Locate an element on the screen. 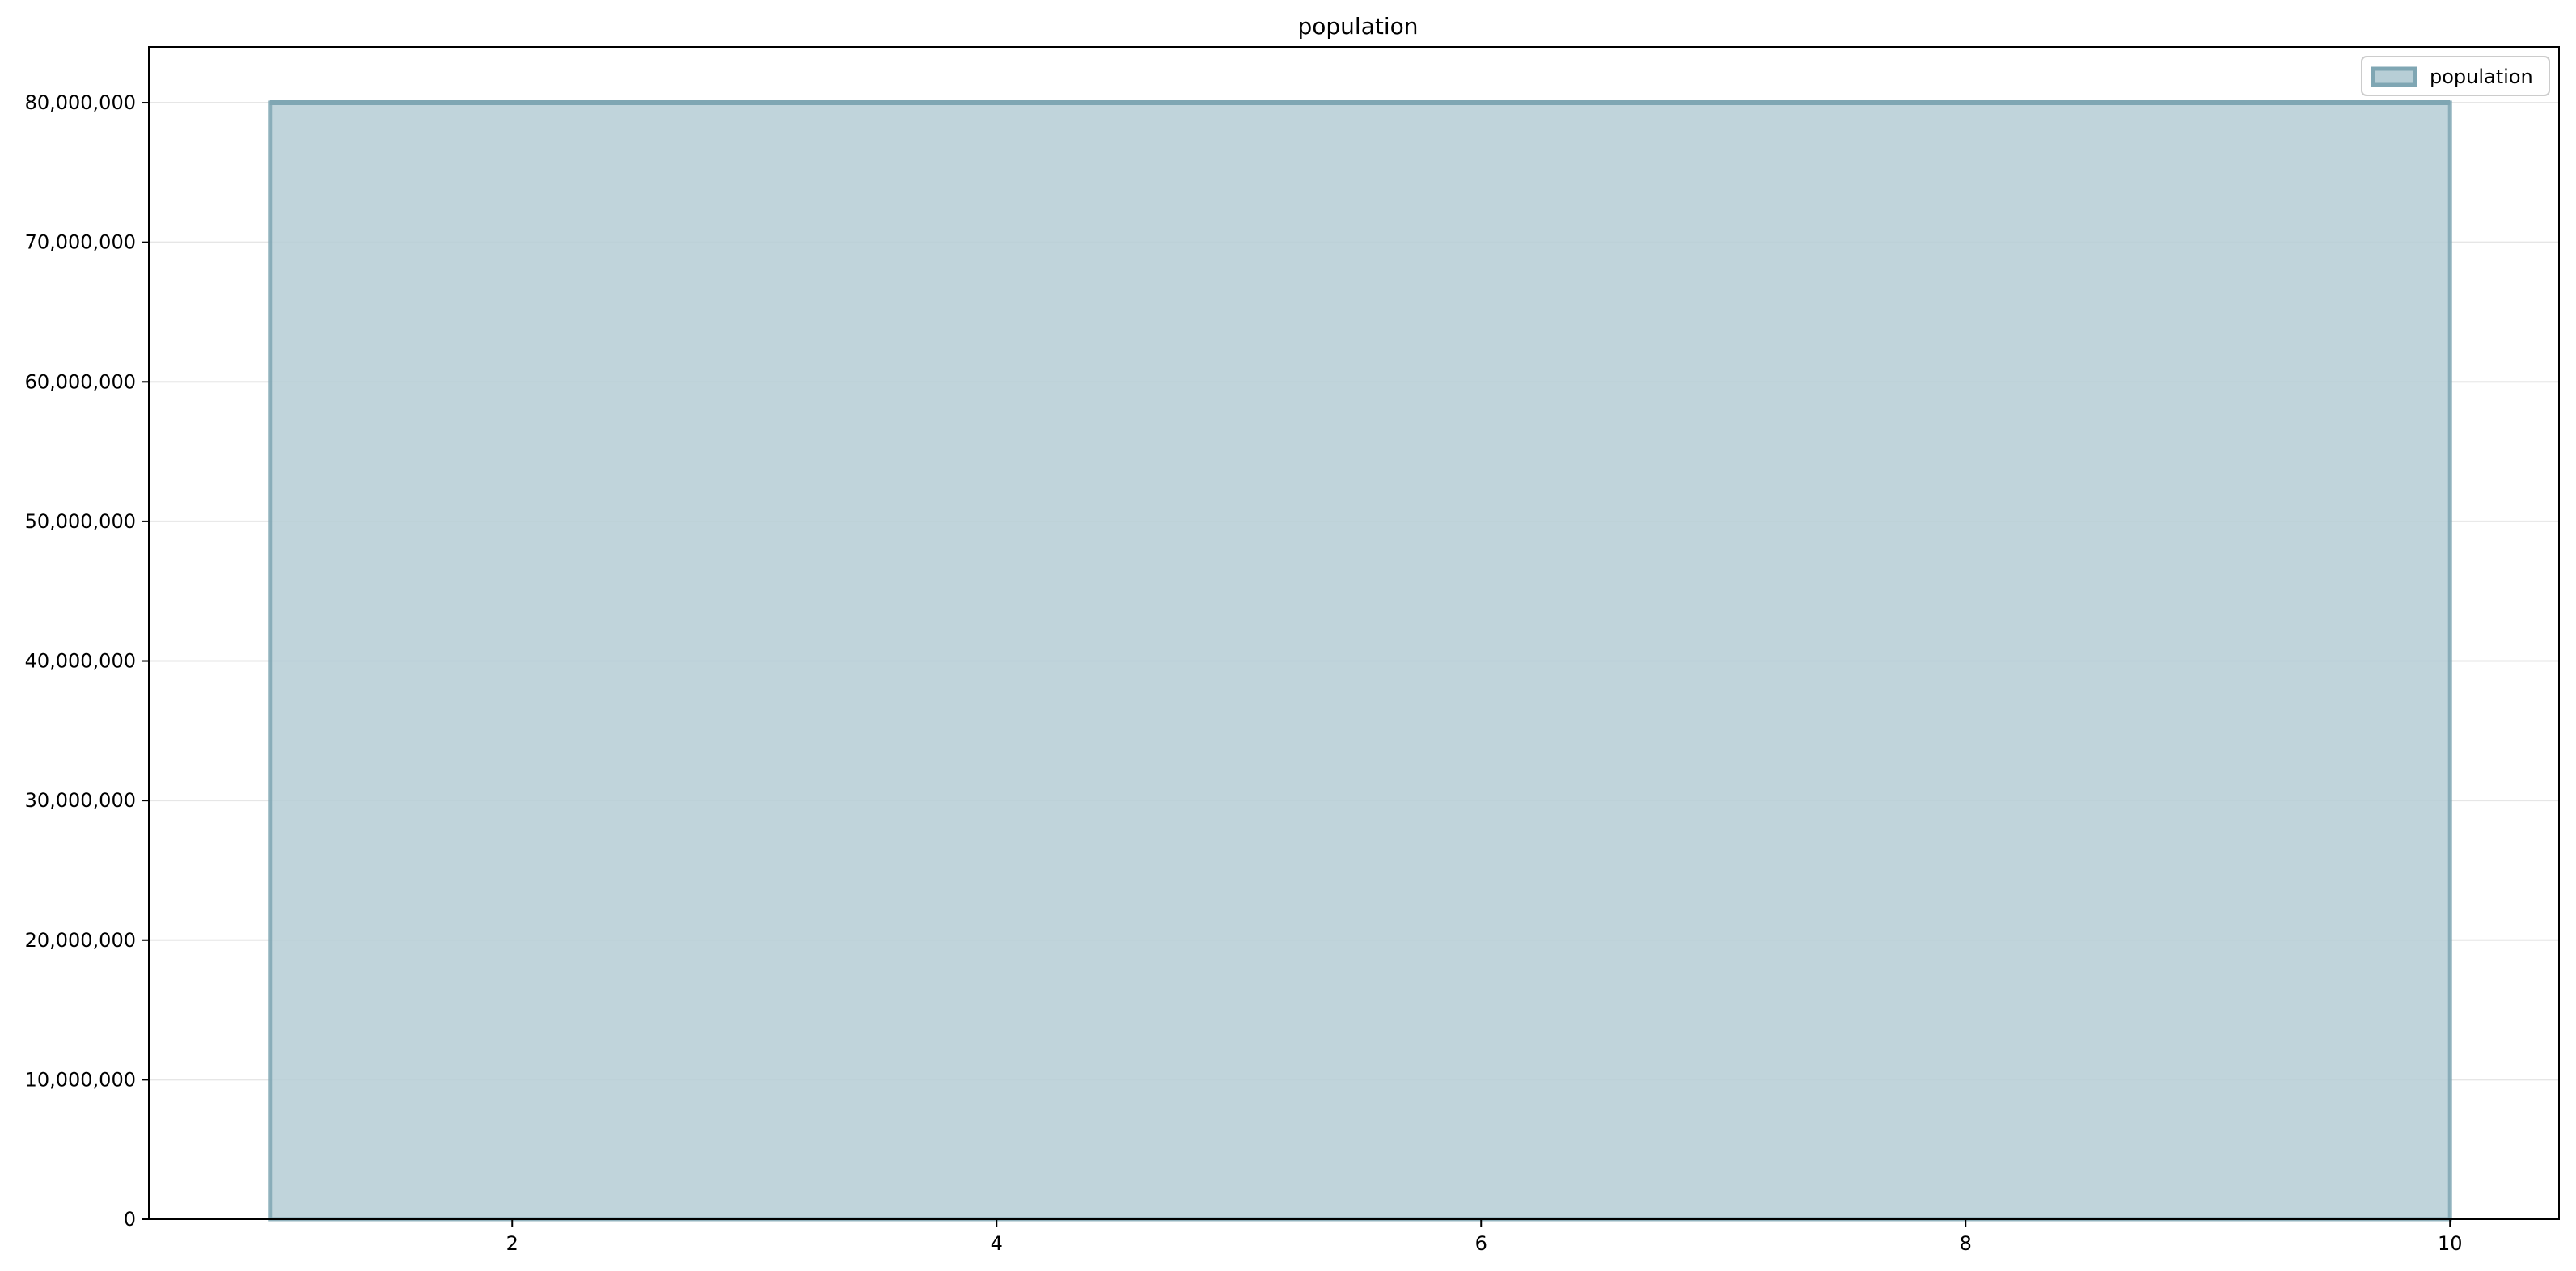 This screenshot has width=2576, height=1271. y-tick-label: 80,000,000 is located at coordinates (81, 103).